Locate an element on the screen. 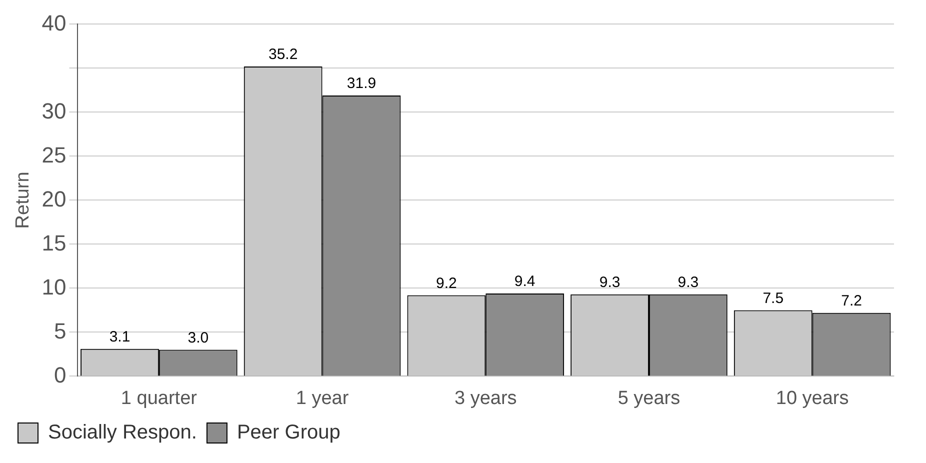 This screenshot has height=463, width=926. x-tick-label: 5 years is located at coordinates (649, 398).